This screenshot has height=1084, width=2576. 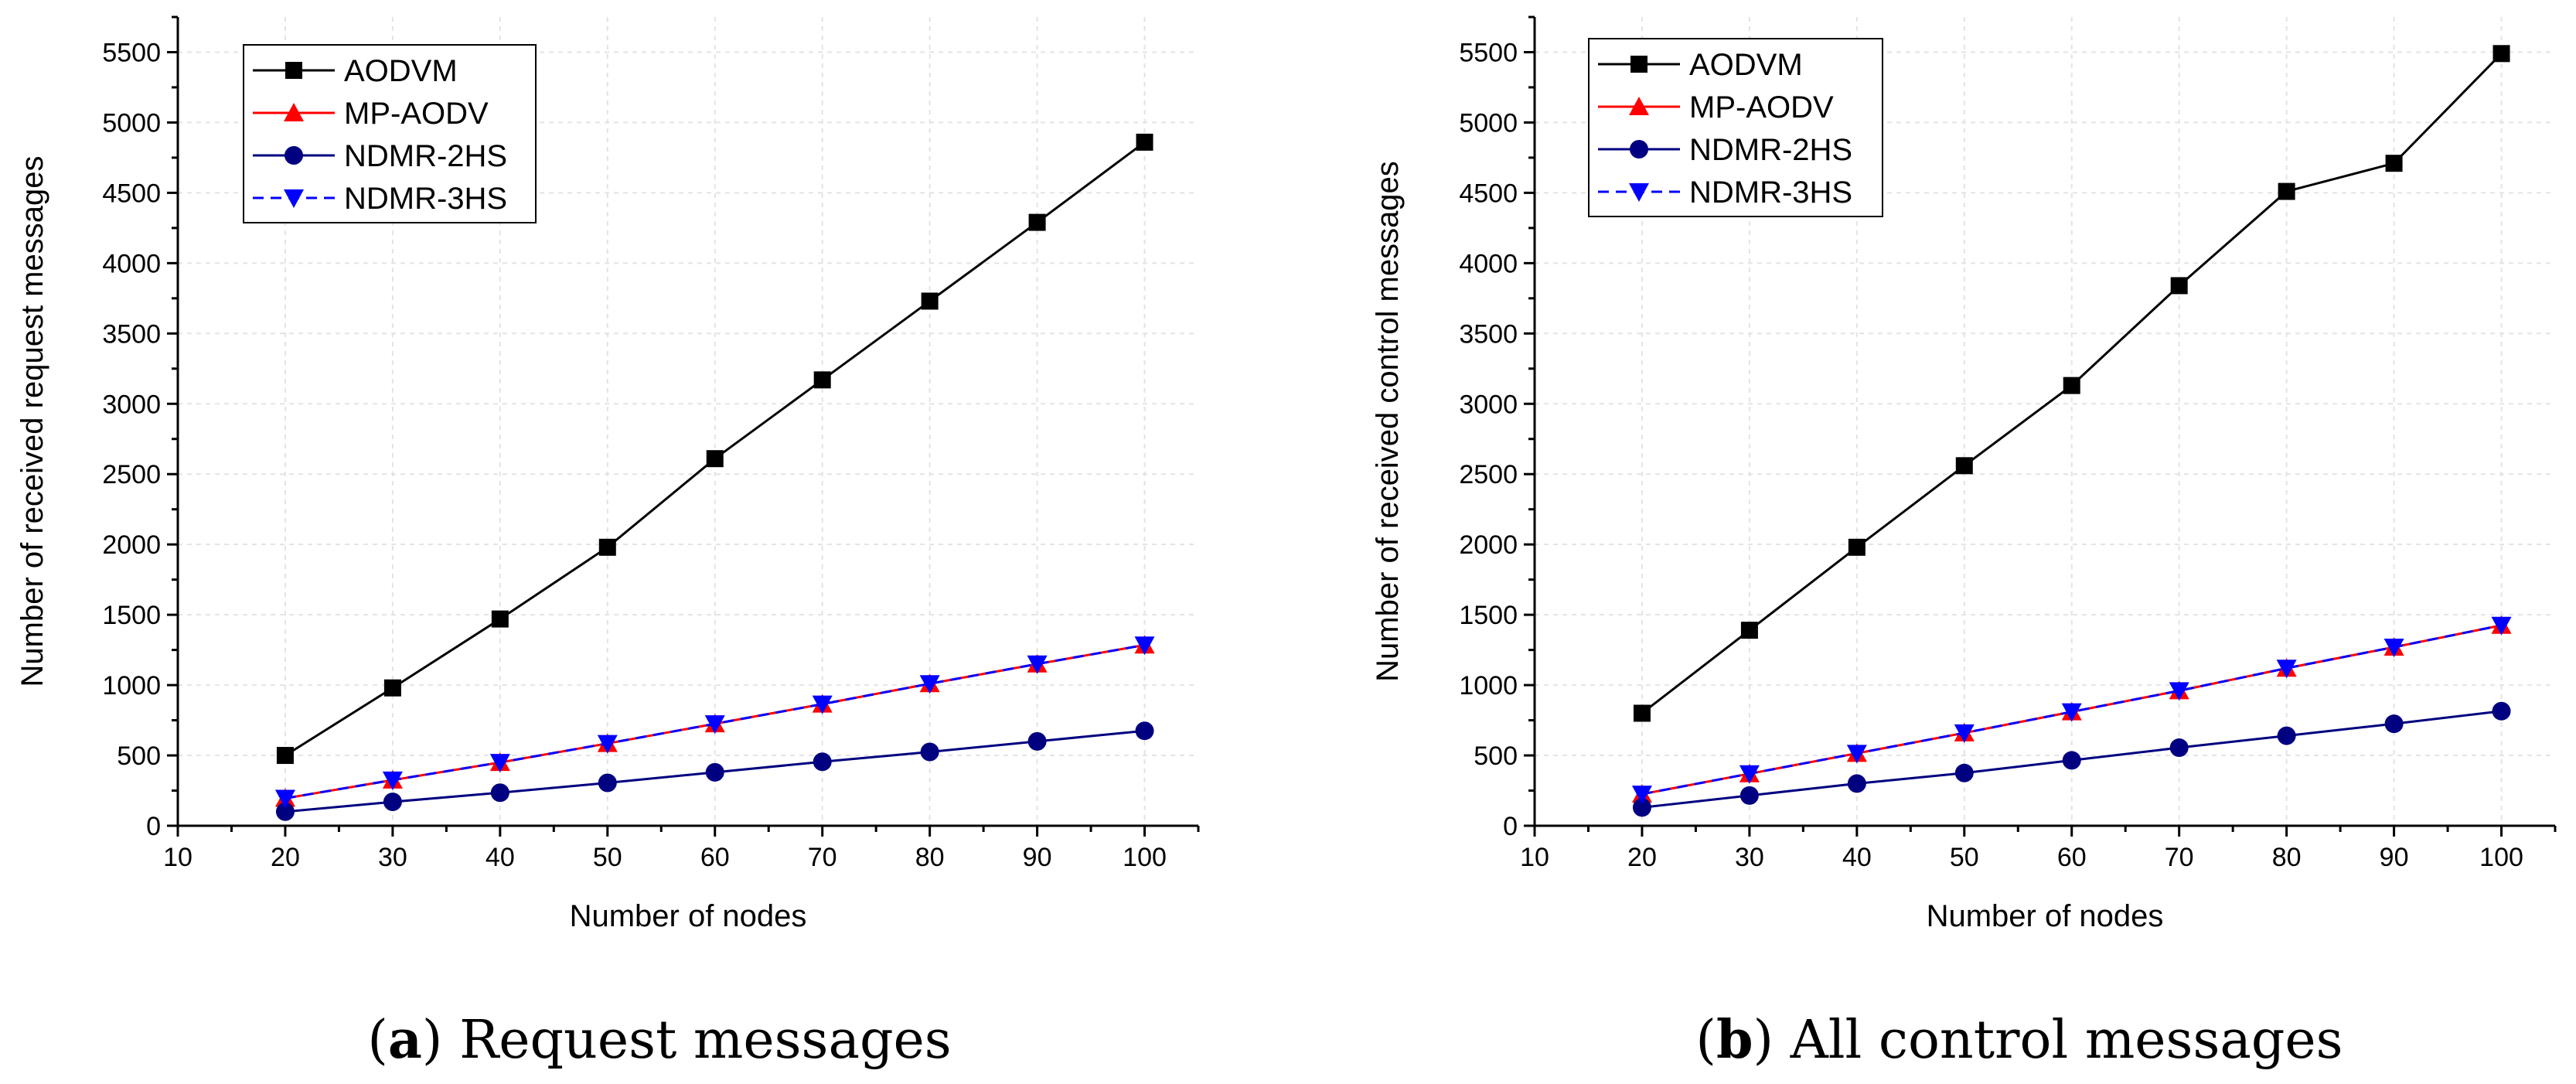 What do you see at coordinates (1735, 1040) in the screenshot?
I see `caption-b-letter: b` at bounding box center [1735, 1040].